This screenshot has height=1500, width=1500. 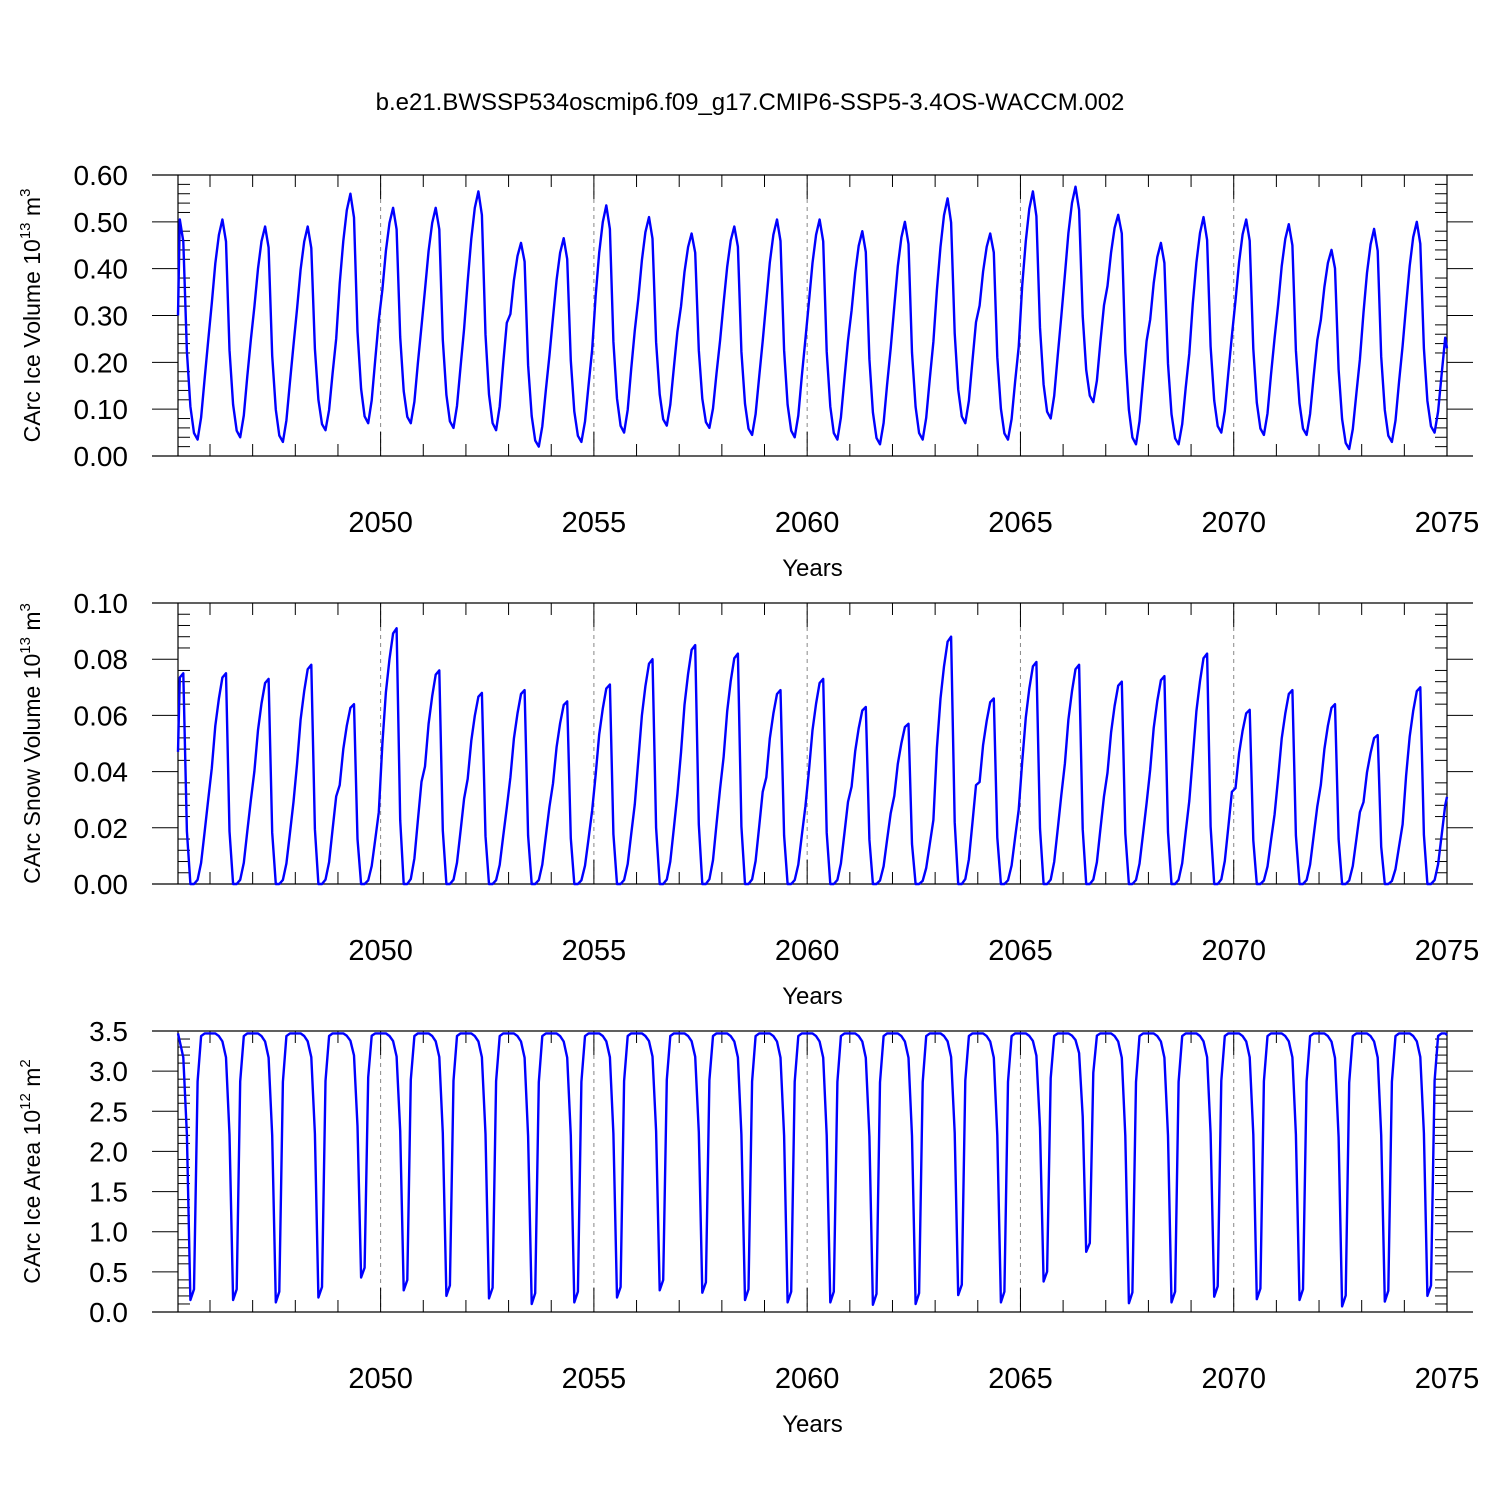 I want to click on y-axis-label-text: CArc Ice Volume 10, so click(x=32, y=340).